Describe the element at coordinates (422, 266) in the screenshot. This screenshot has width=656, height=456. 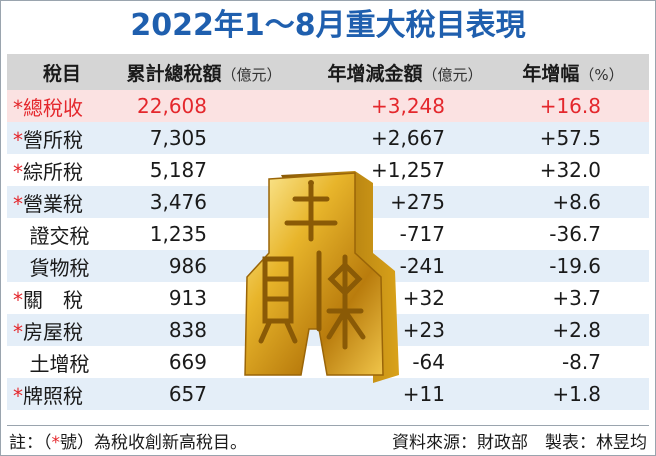
I see `tax-change: -241` at that location.